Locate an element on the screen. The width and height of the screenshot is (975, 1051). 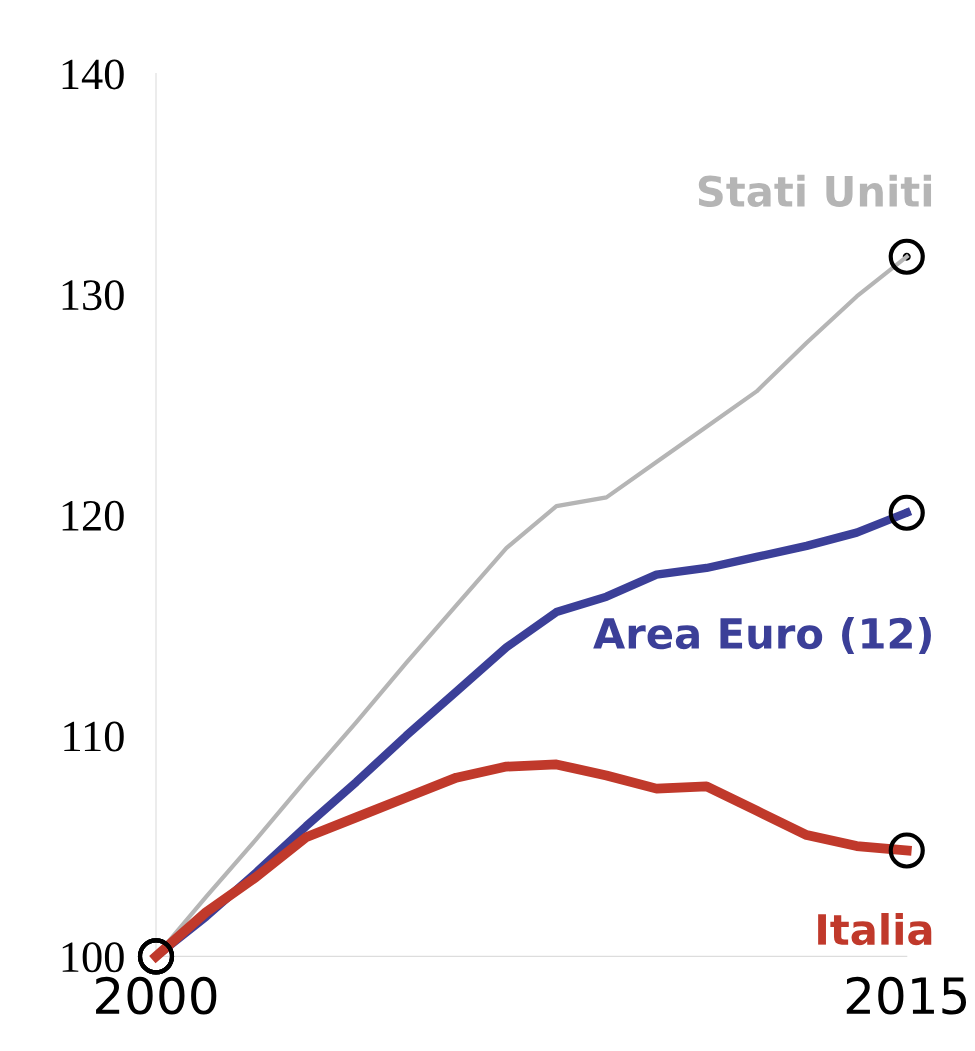
y-tick-label: 140 is located at coordinates (93, 74).